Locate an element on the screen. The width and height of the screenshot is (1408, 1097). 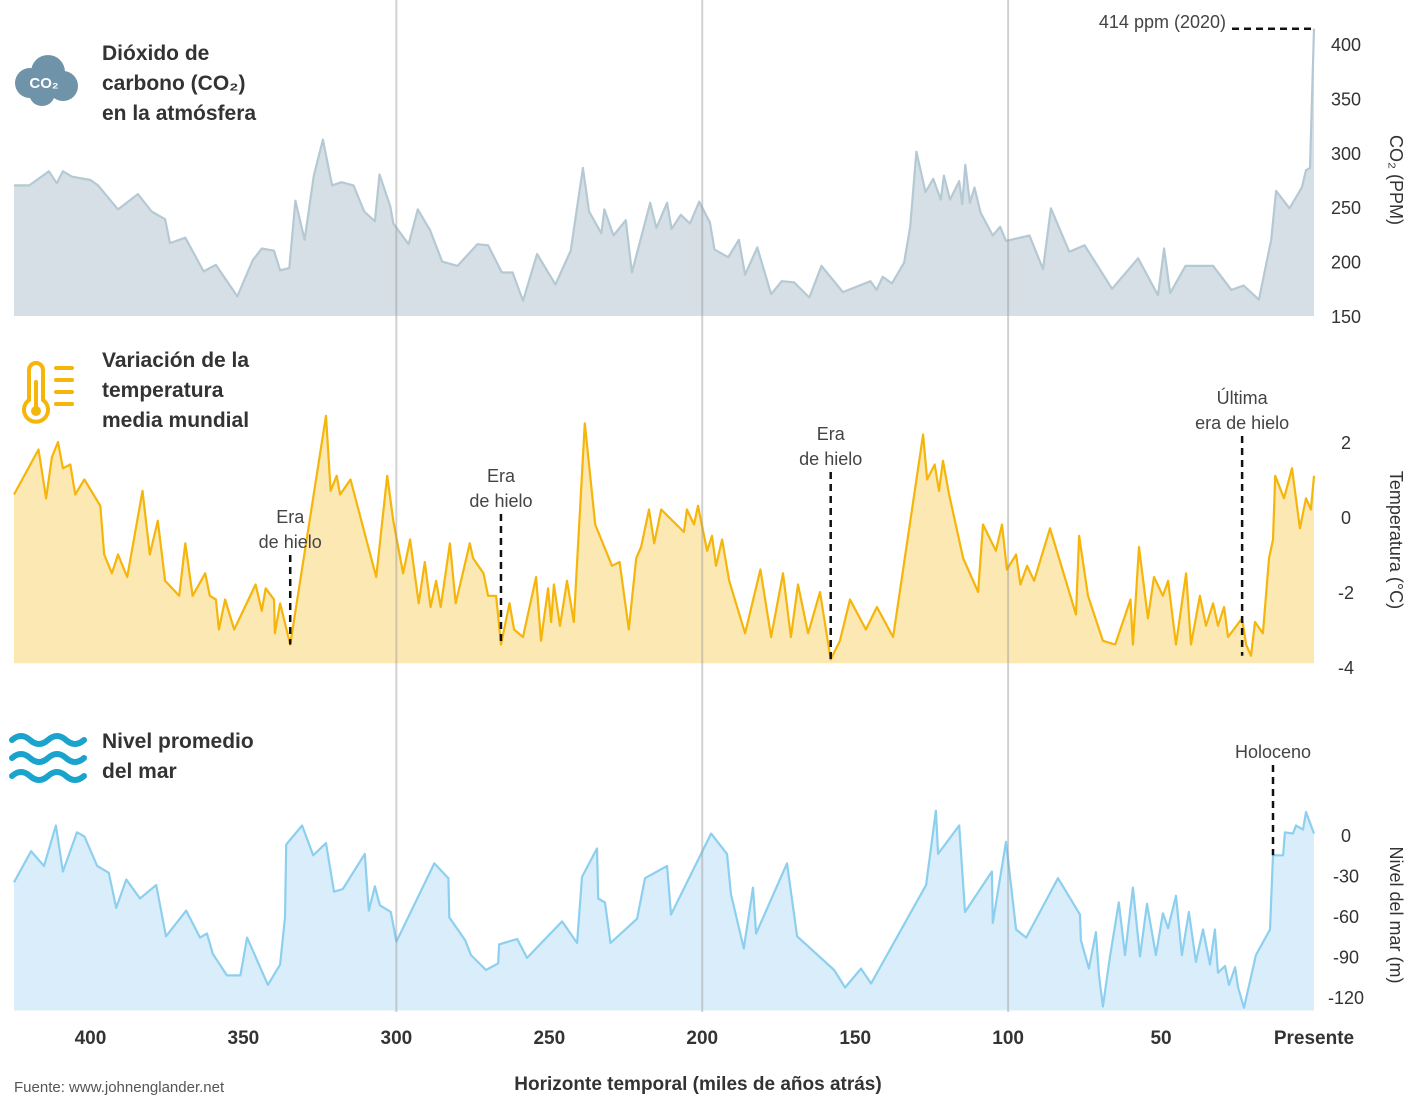
panel-title: del mar is located at coordinates (139, 771).